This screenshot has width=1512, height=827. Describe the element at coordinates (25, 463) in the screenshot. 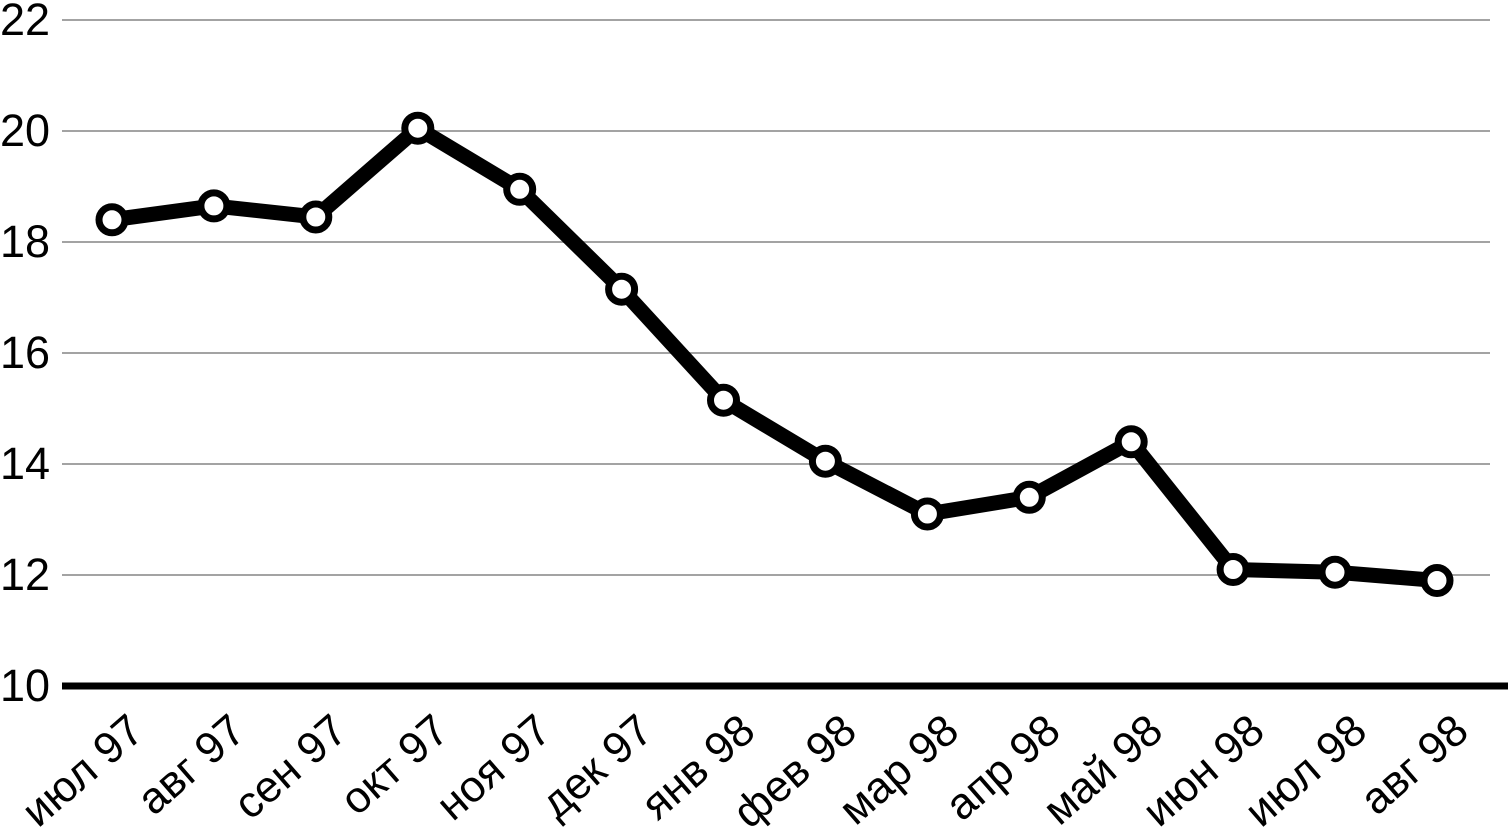

I see `y-axis-tick-label: 14` at that location.